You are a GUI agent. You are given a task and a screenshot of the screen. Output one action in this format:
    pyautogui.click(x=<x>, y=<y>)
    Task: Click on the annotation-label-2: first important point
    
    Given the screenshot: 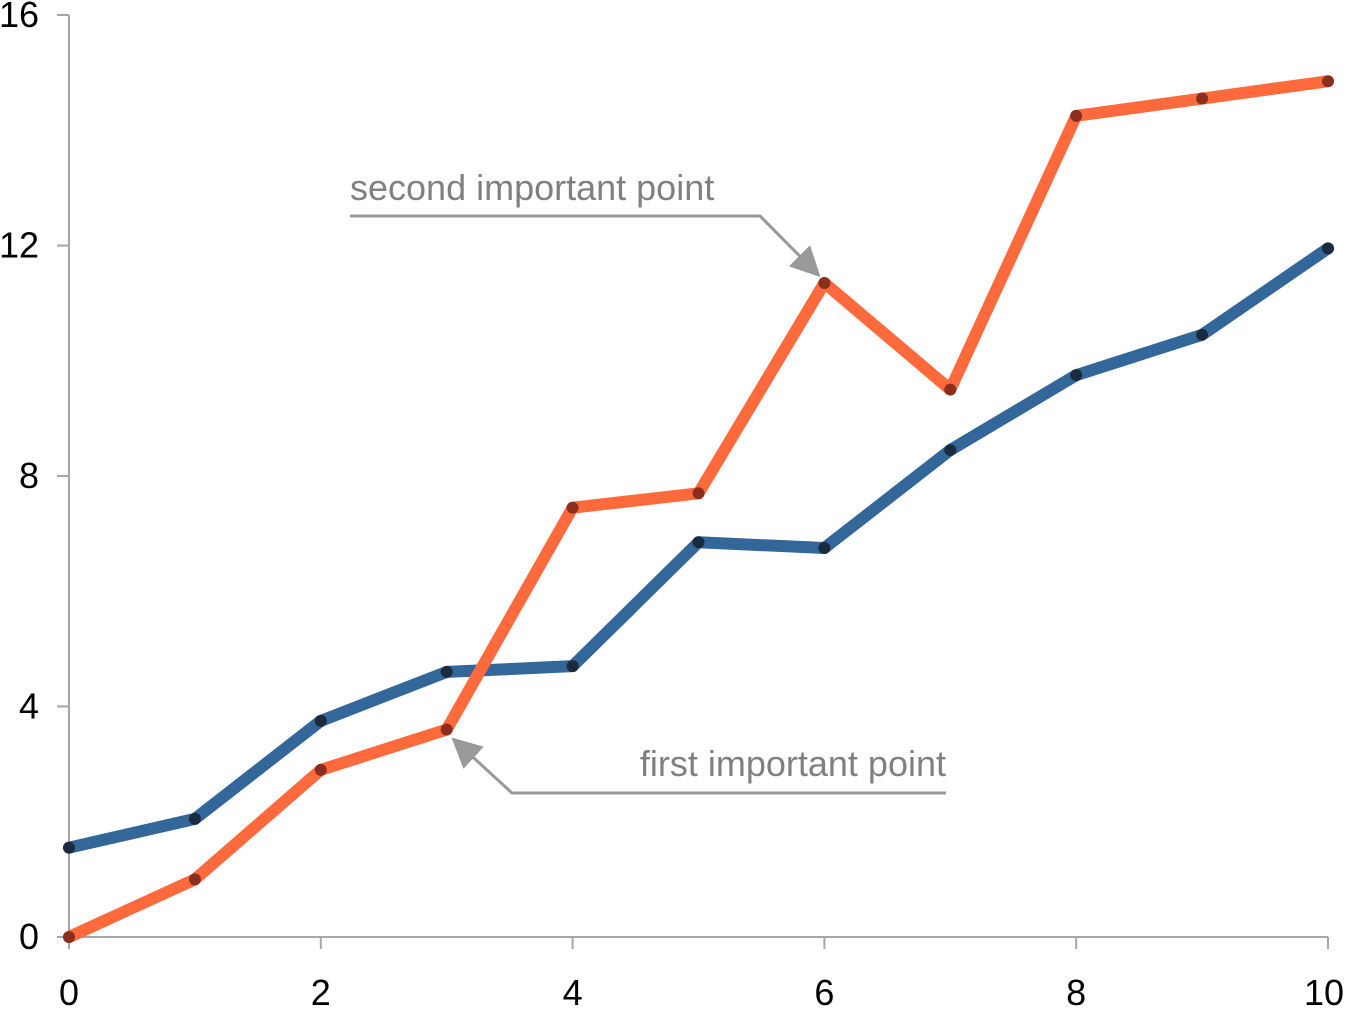 What is the action you would take?
    pyautogui.click(x=793, y=763)
    